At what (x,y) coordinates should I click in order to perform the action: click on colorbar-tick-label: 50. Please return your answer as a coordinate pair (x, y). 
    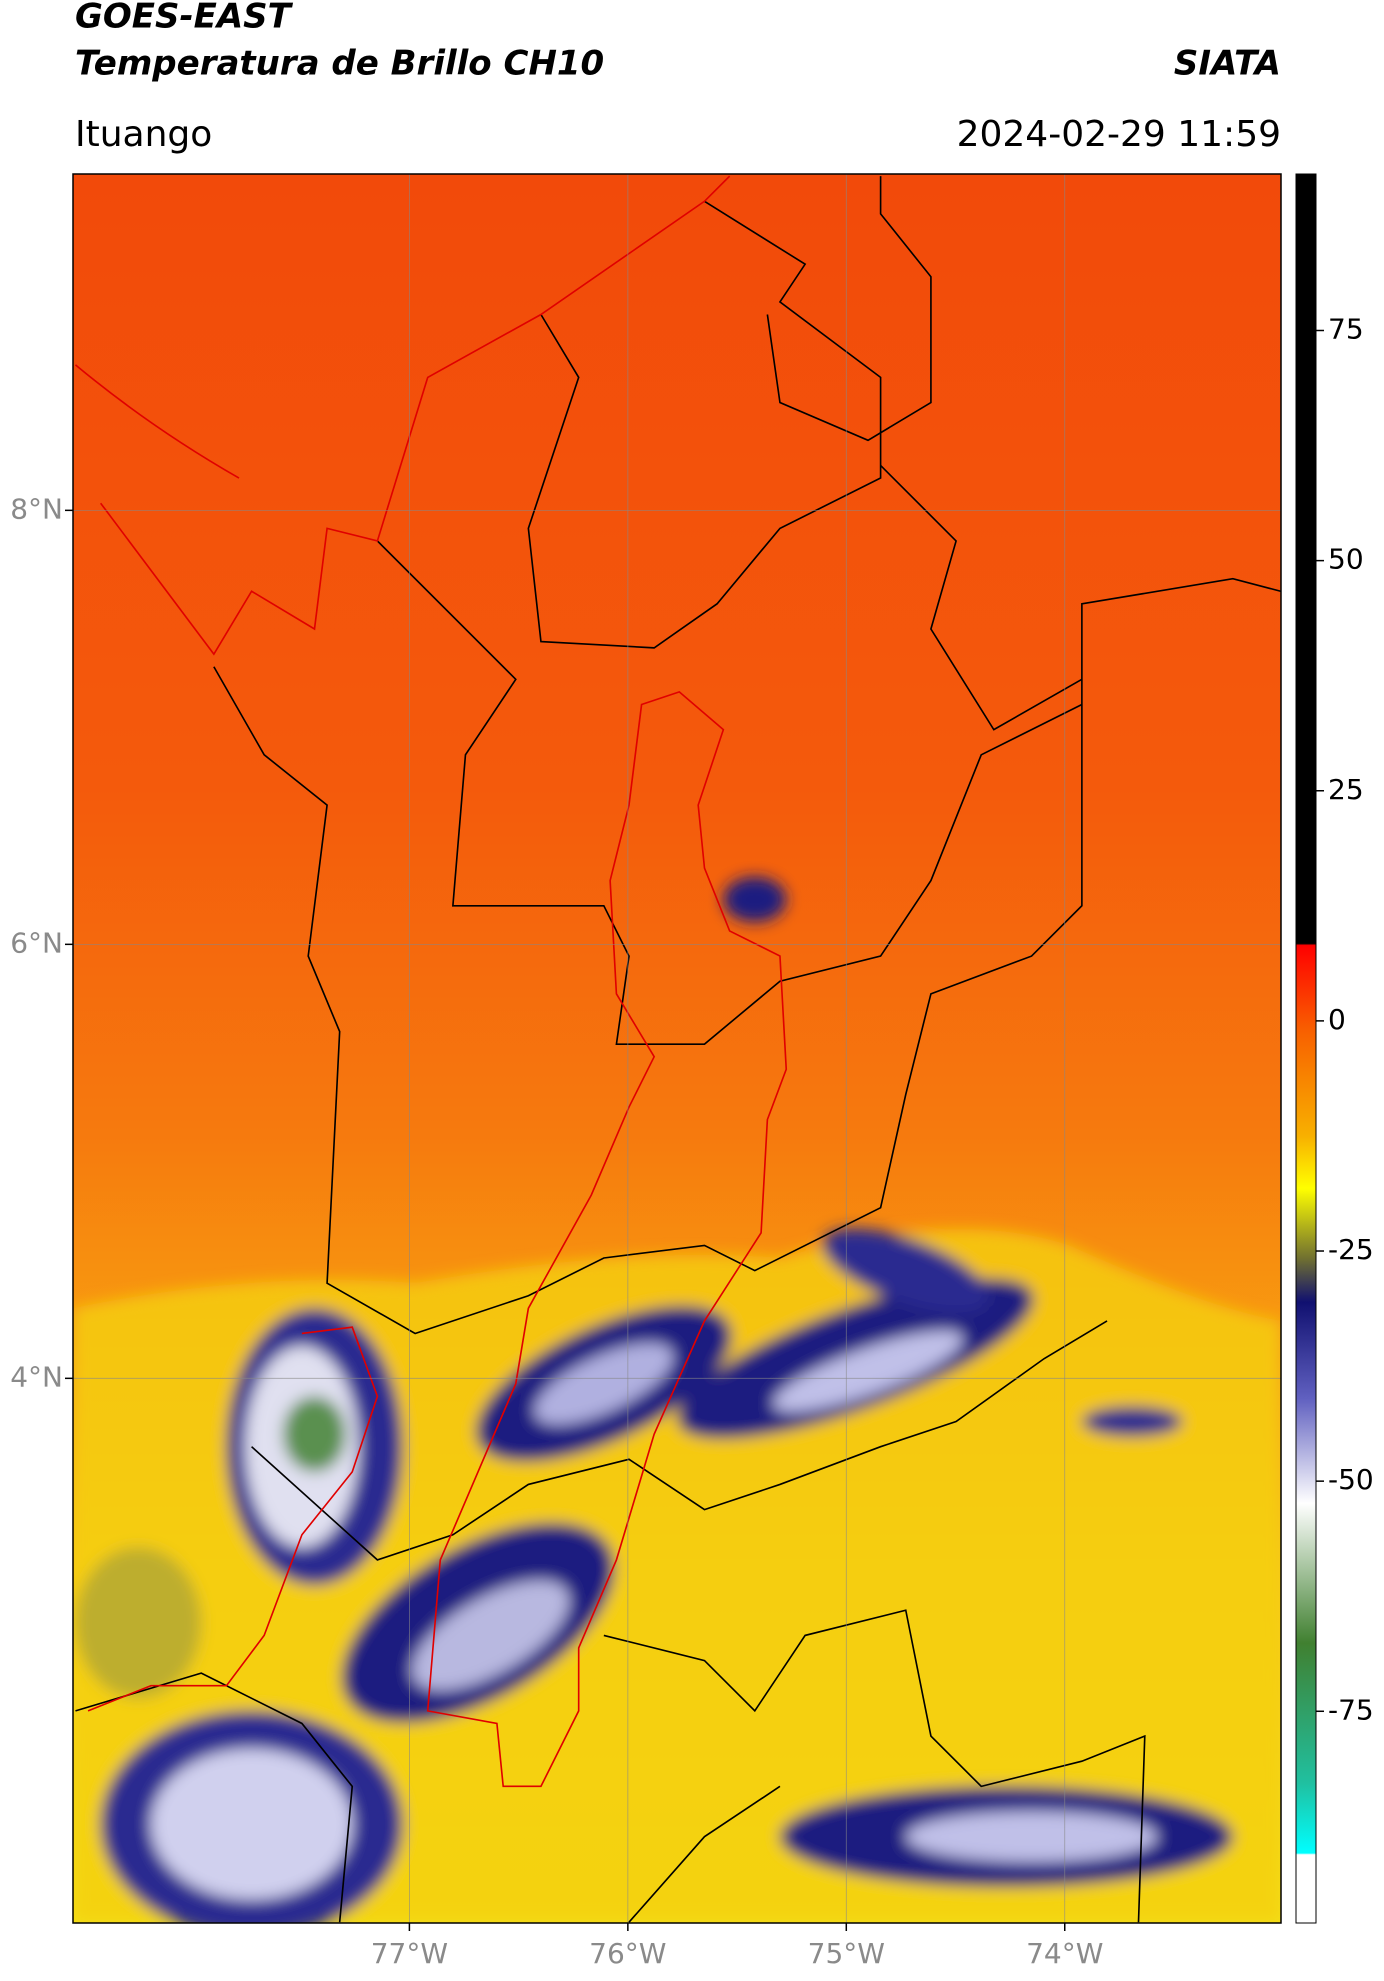
    Looking at the image, I should click on (1346, 559).